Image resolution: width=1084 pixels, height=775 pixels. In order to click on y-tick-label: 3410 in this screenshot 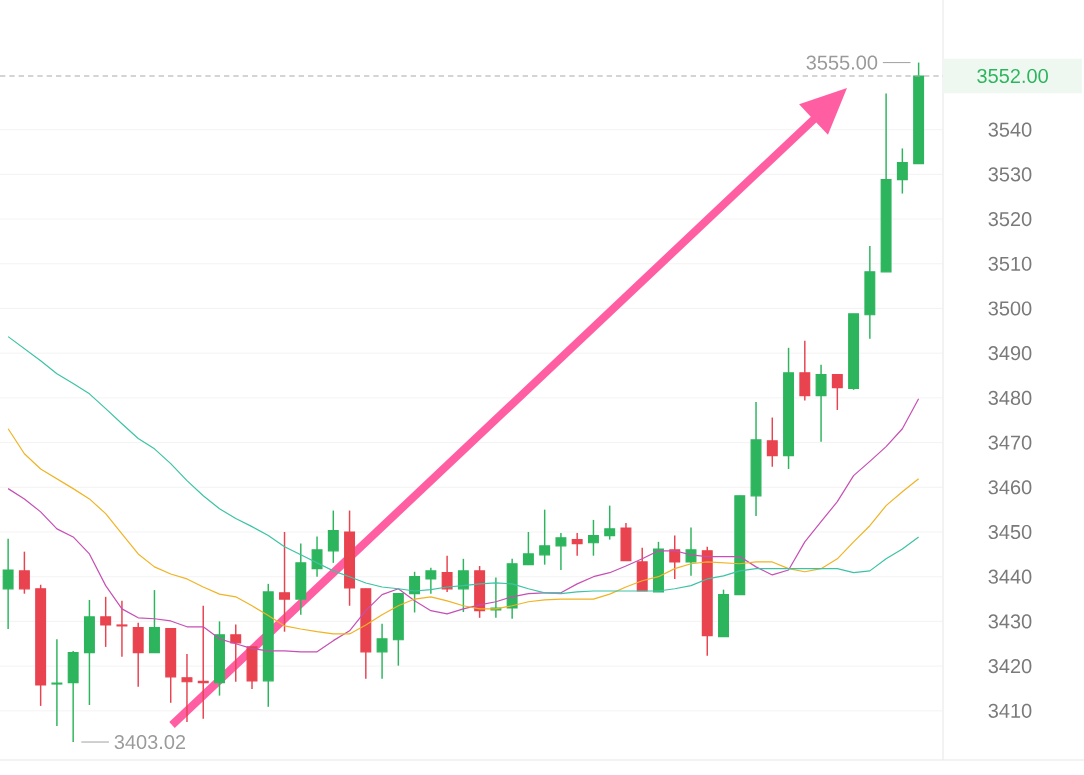, I will do `click(1010, 710)`.